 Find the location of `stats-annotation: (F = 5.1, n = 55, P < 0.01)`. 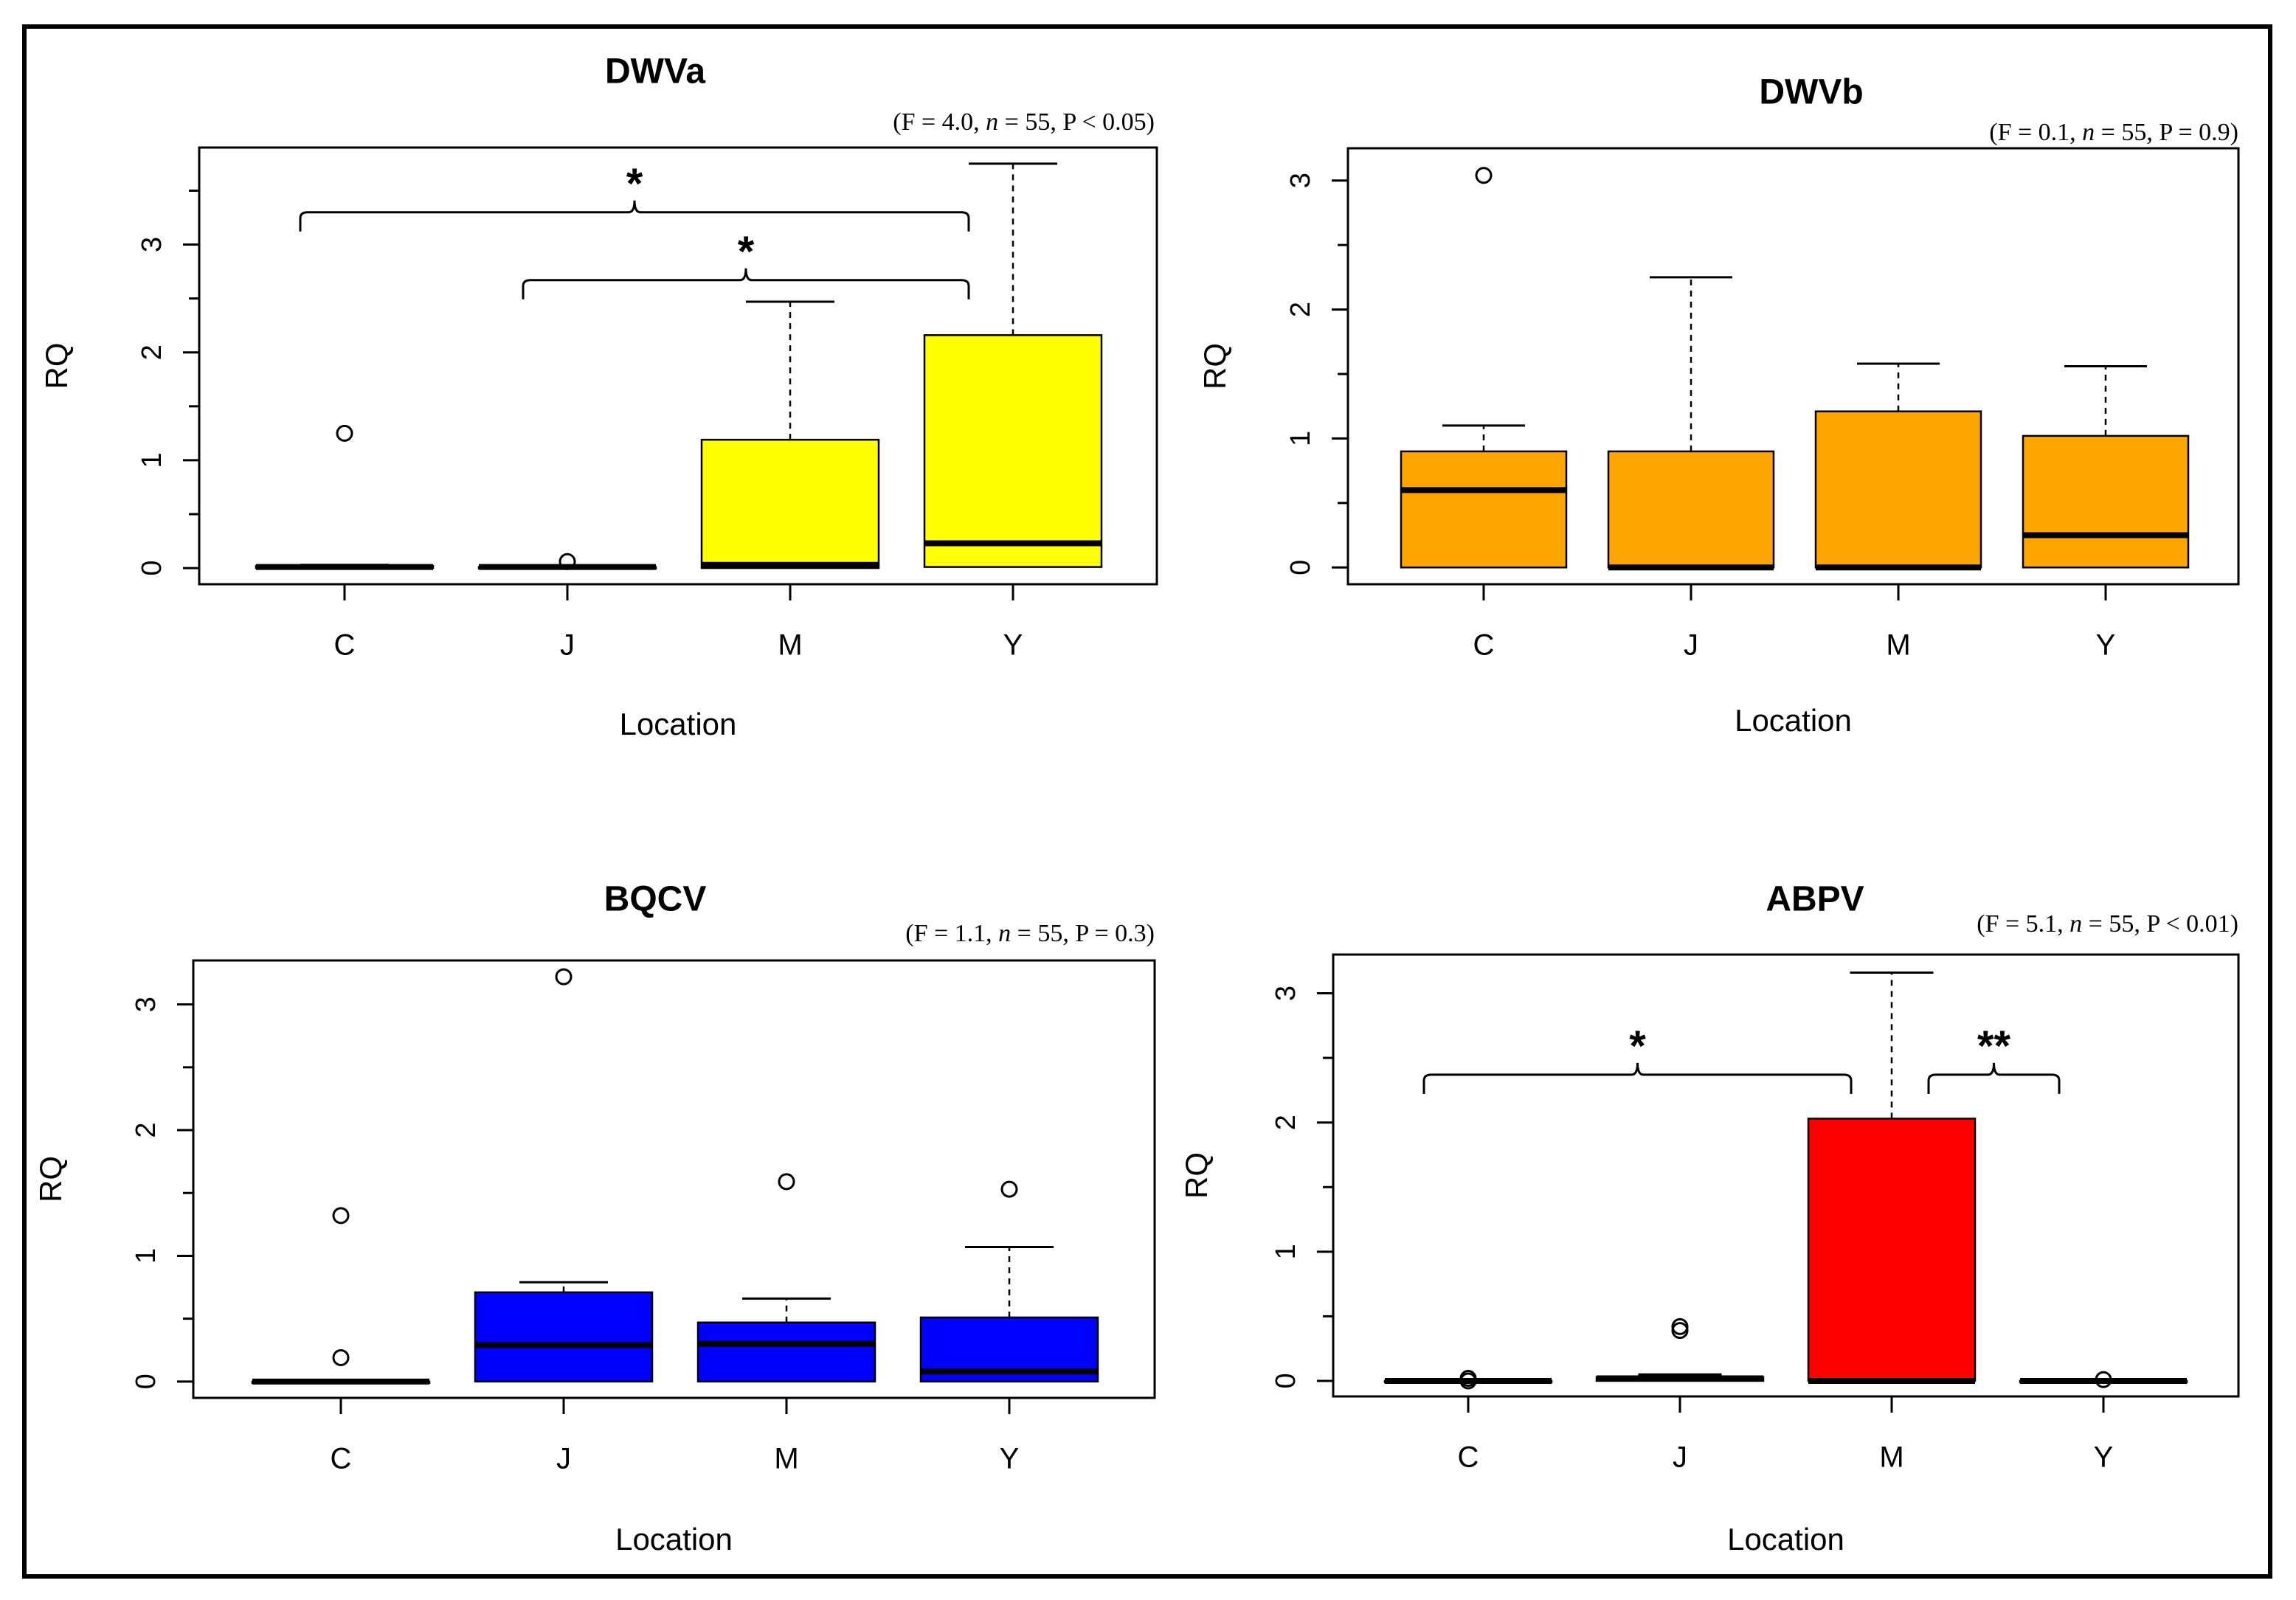

stats-annotation: (F = 5.1, n = 55, P < 0.01) is located at coordinates (2107, 924).